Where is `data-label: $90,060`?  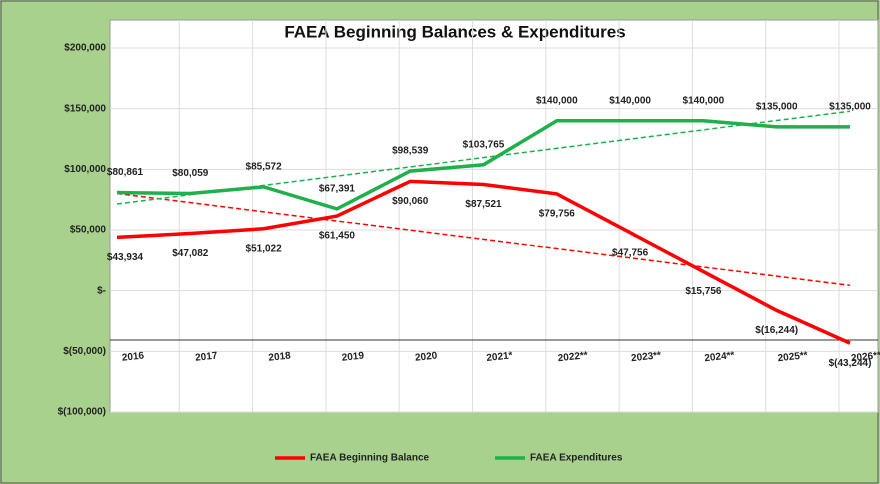
data-label: $90,060 is located at coordinates (410, 201).